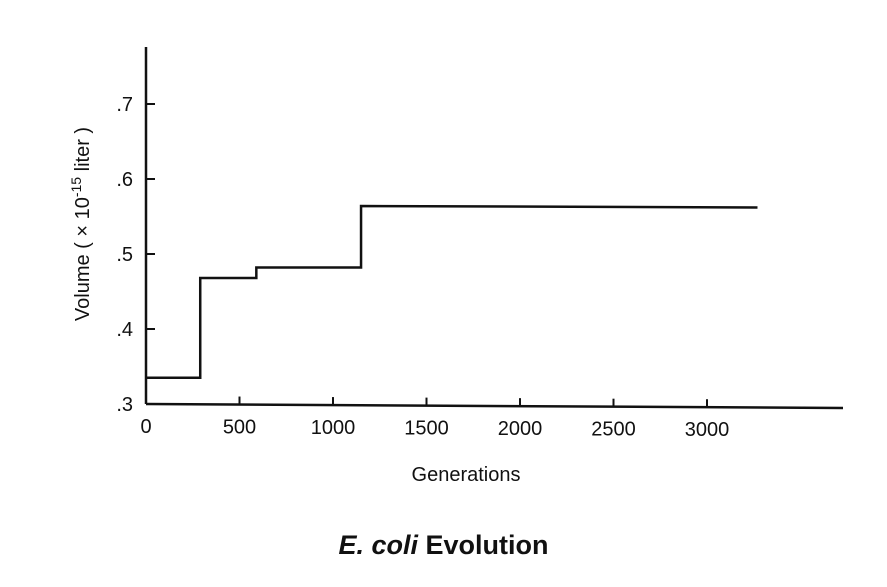 Image resolution: width=887 pixels, height=587 pixels. I want to click on x-tick-group: 0 500 1000 1500 2000 2500 3000, so click(435, 418).